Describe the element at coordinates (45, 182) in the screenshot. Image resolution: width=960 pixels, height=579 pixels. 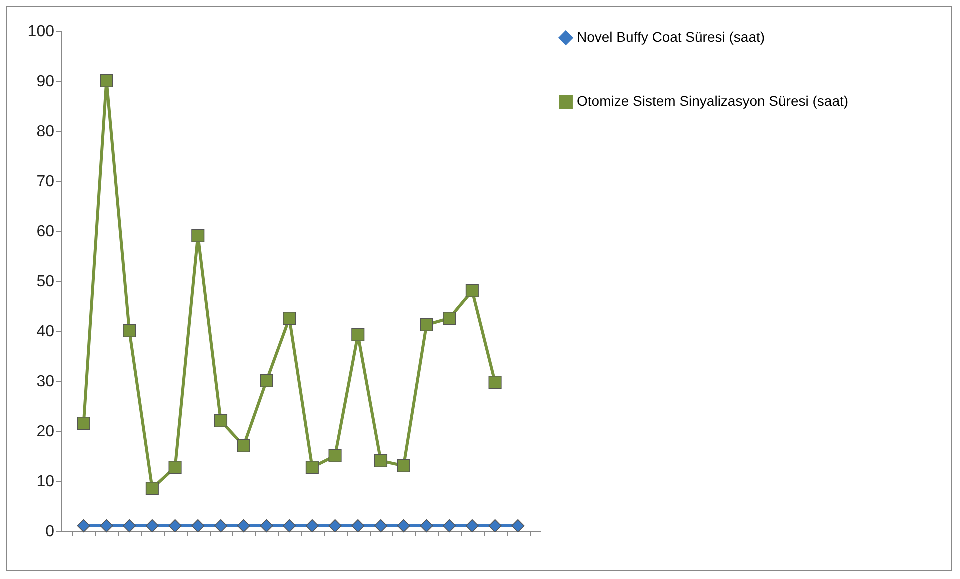
I see `y-tick-label: 70` at that location.